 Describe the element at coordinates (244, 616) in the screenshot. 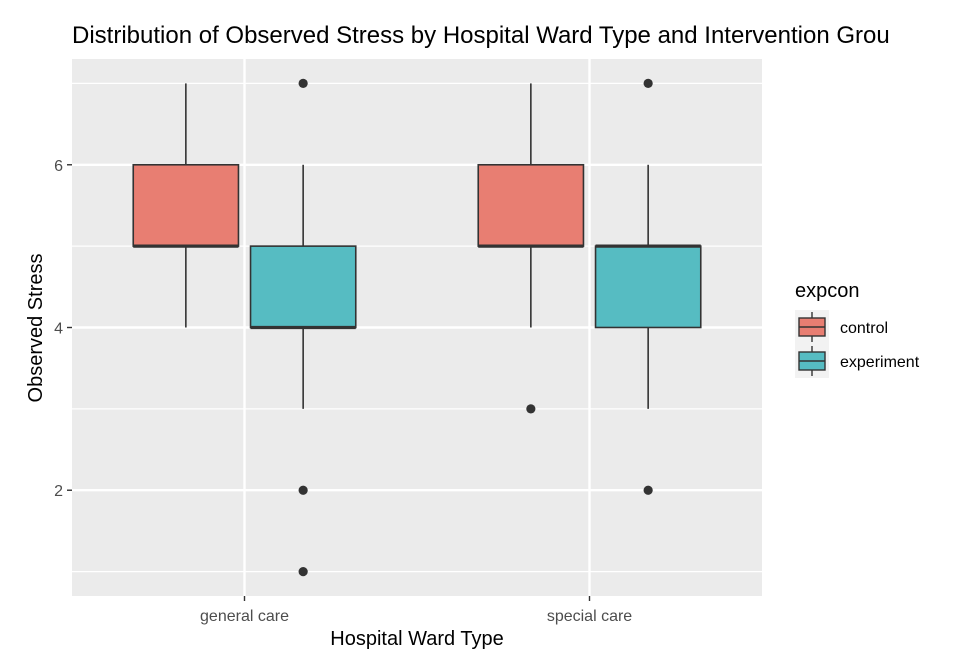

I see `x-tick-label: general care` at that location.